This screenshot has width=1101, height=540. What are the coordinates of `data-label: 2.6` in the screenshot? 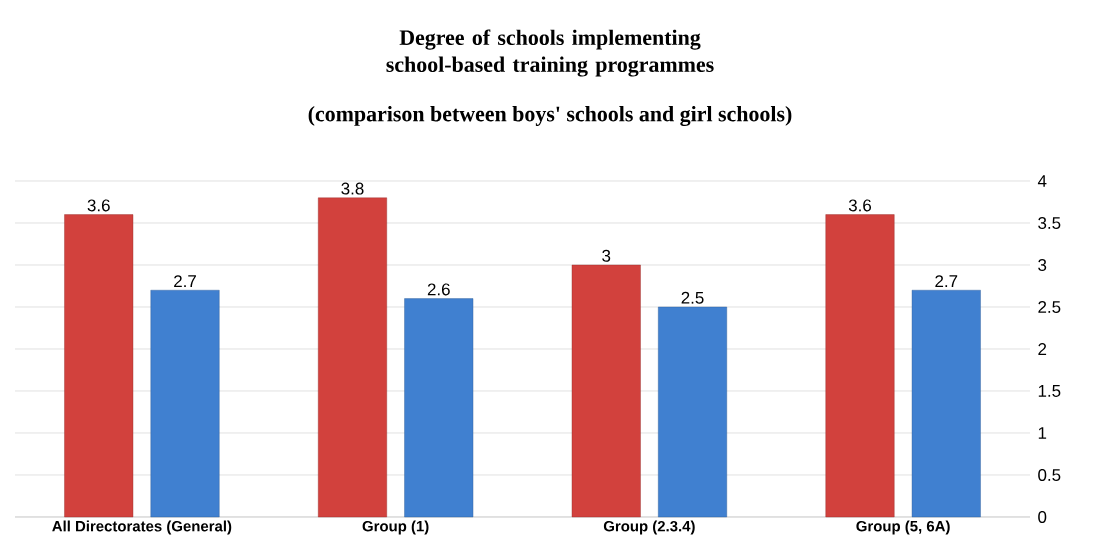 It's located at (438, 289).